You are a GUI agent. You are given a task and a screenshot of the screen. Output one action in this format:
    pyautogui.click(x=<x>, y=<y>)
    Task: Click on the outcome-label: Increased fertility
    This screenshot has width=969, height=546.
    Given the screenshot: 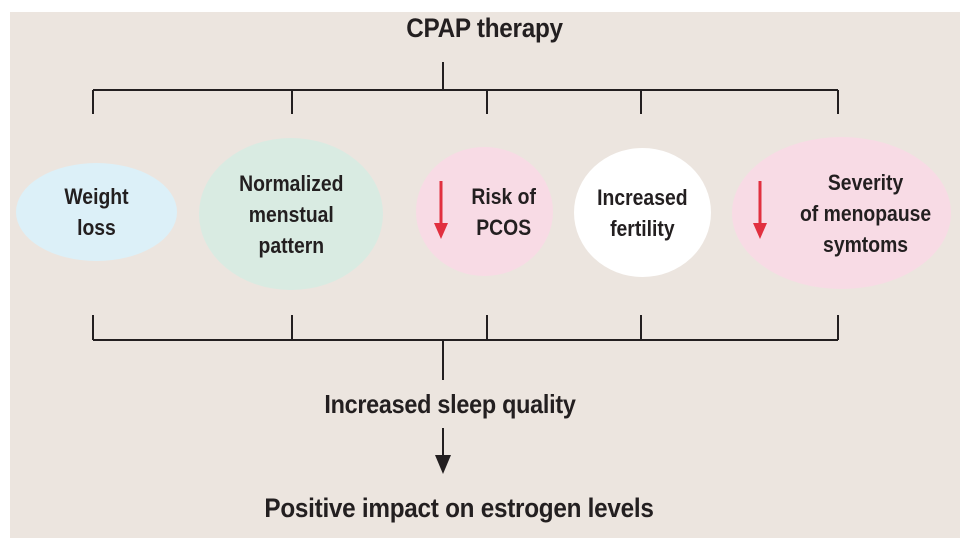 What is the action you would take?
    pyautogui.click(x=642, y=212)
    